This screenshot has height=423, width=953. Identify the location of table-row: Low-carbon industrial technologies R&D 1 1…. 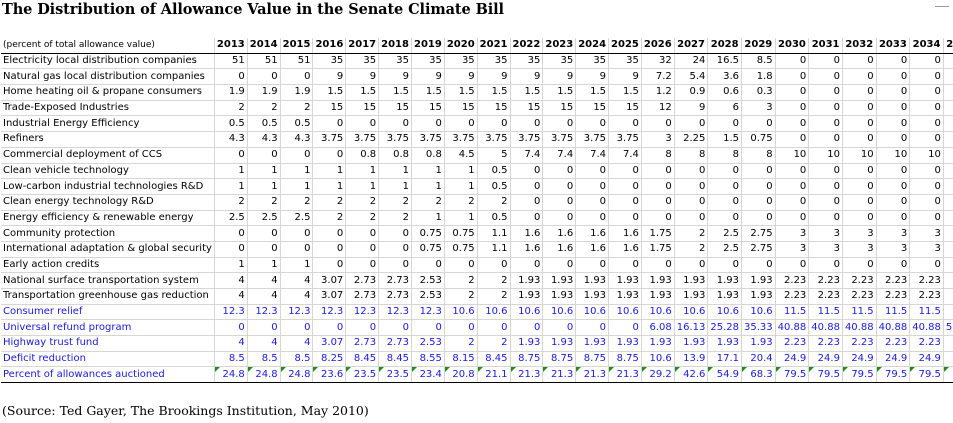
(477, 186).